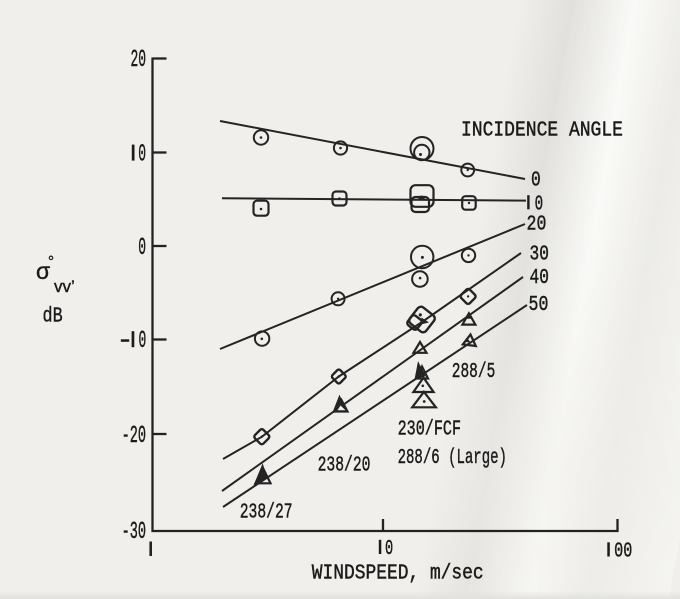 The image size is (680, 599). What do you see at coordinates (398, 573) in the screenshot?
I see `svg-text: WINDSPEED, m/sec` at bounding box center [398, 573].